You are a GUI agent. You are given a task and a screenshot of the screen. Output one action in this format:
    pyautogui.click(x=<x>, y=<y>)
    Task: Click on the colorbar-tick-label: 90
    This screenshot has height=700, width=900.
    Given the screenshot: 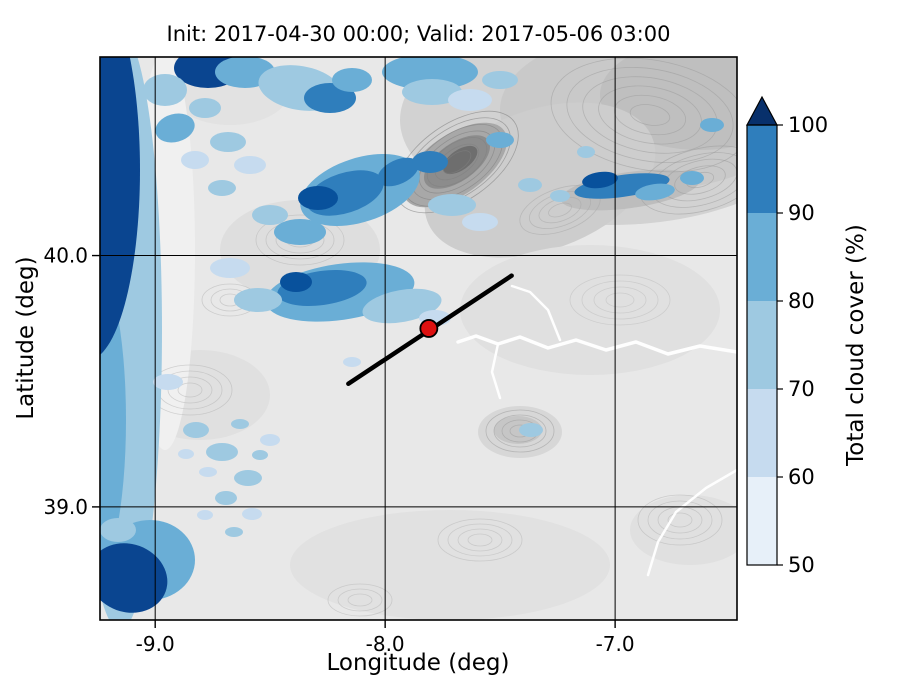 What is the action you would take?
    pyautogui.click(x=801, y=213)
    